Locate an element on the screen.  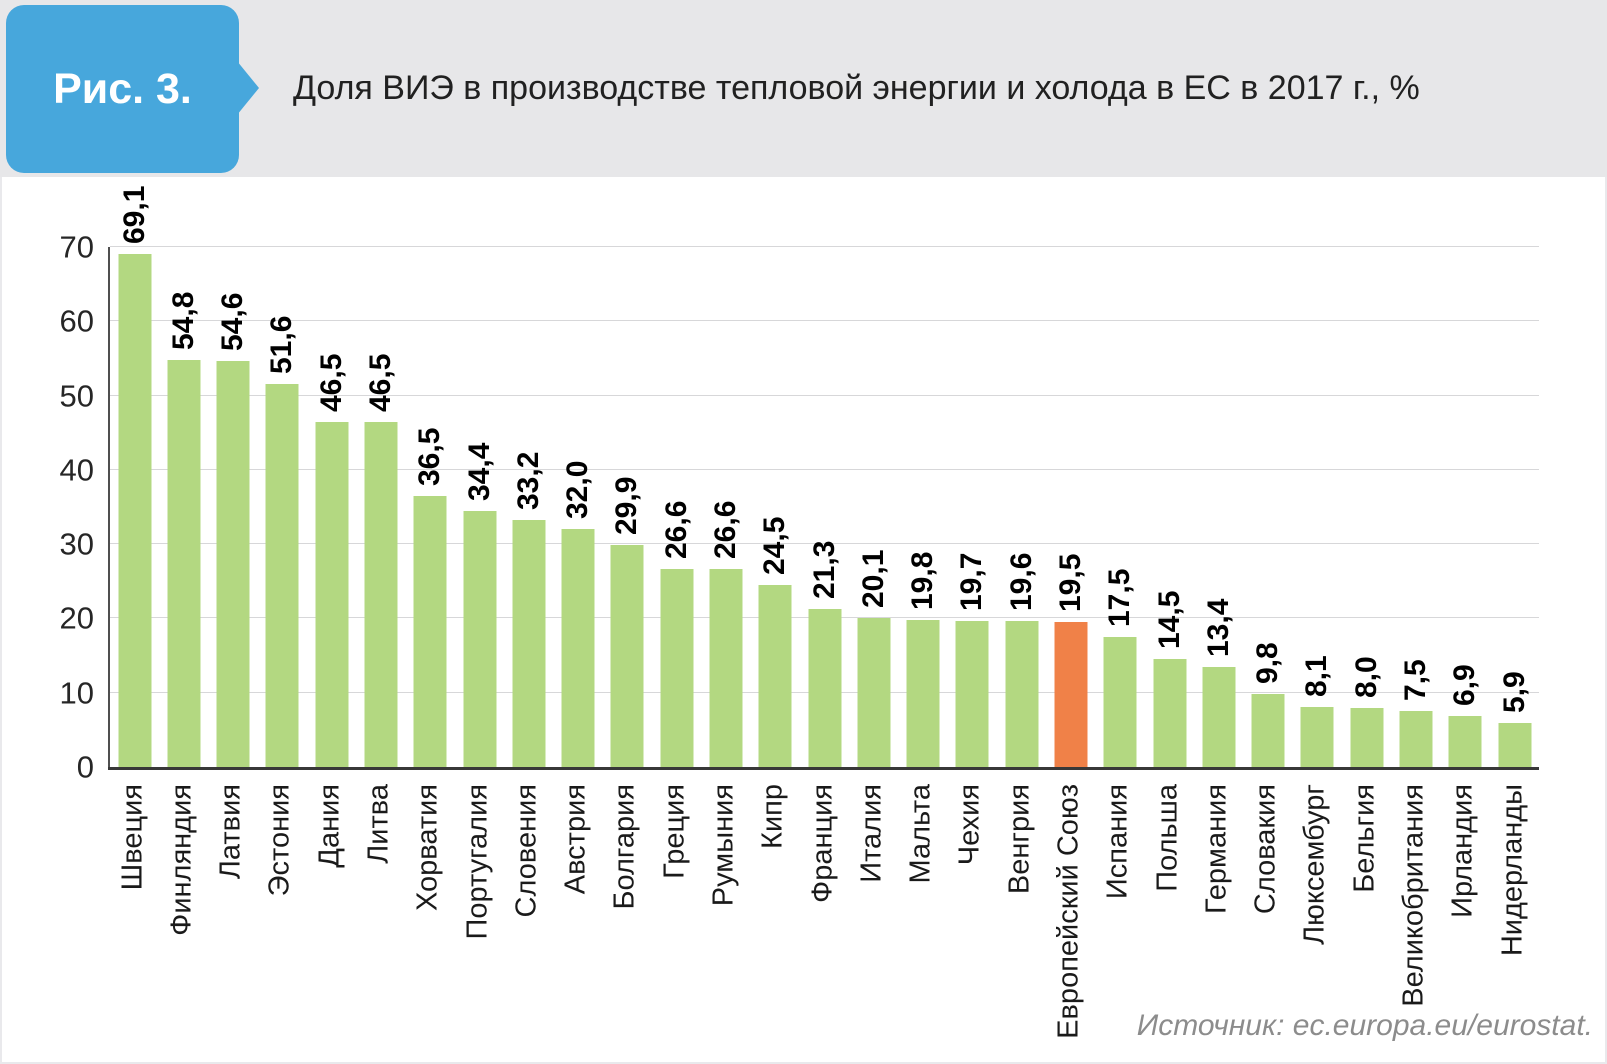
x-label-slot: Люксембург is located at coordinates (1315, 900).